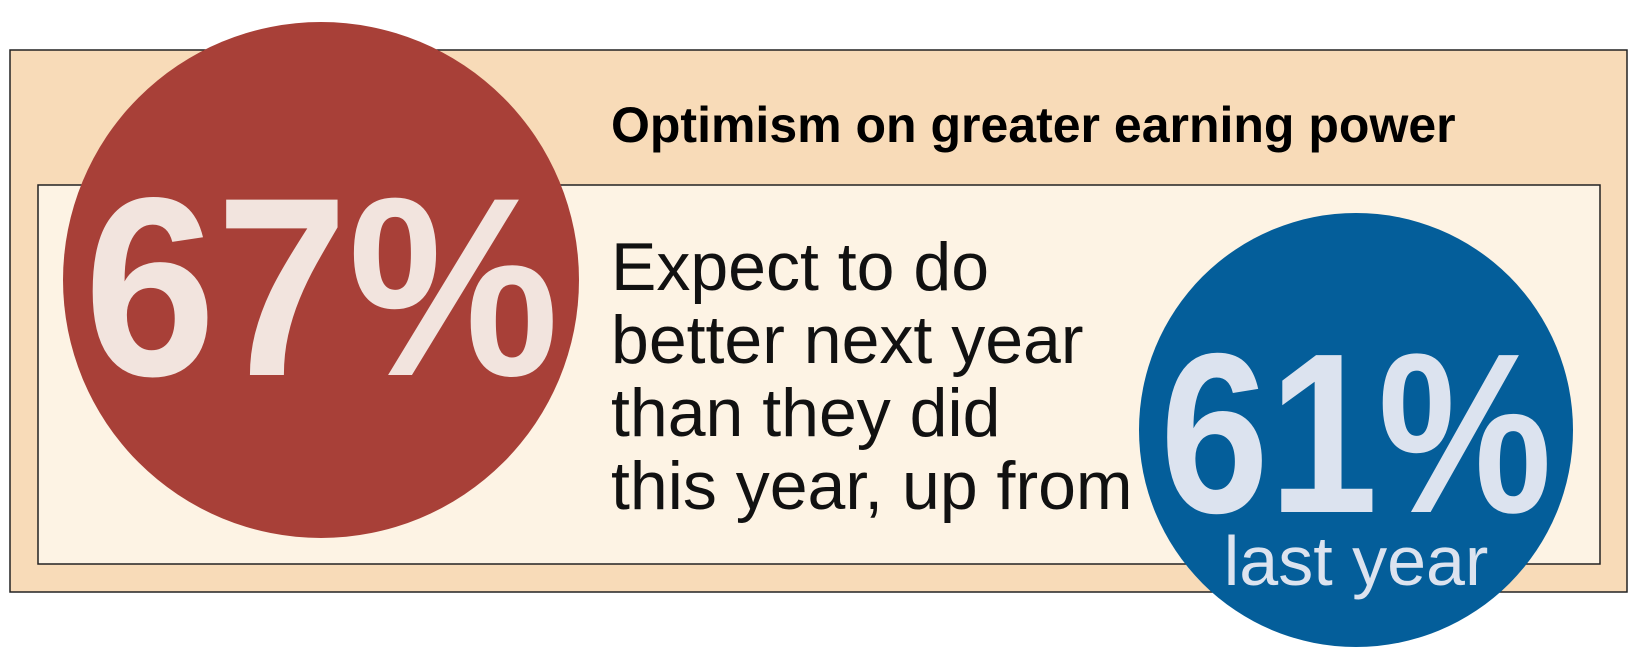 Image resolution: width=1638 pixels, height=666 pixels. Describe the element at coordinates (872, 486) in the screenshot. I see `description-line: this year, up from` at that location.